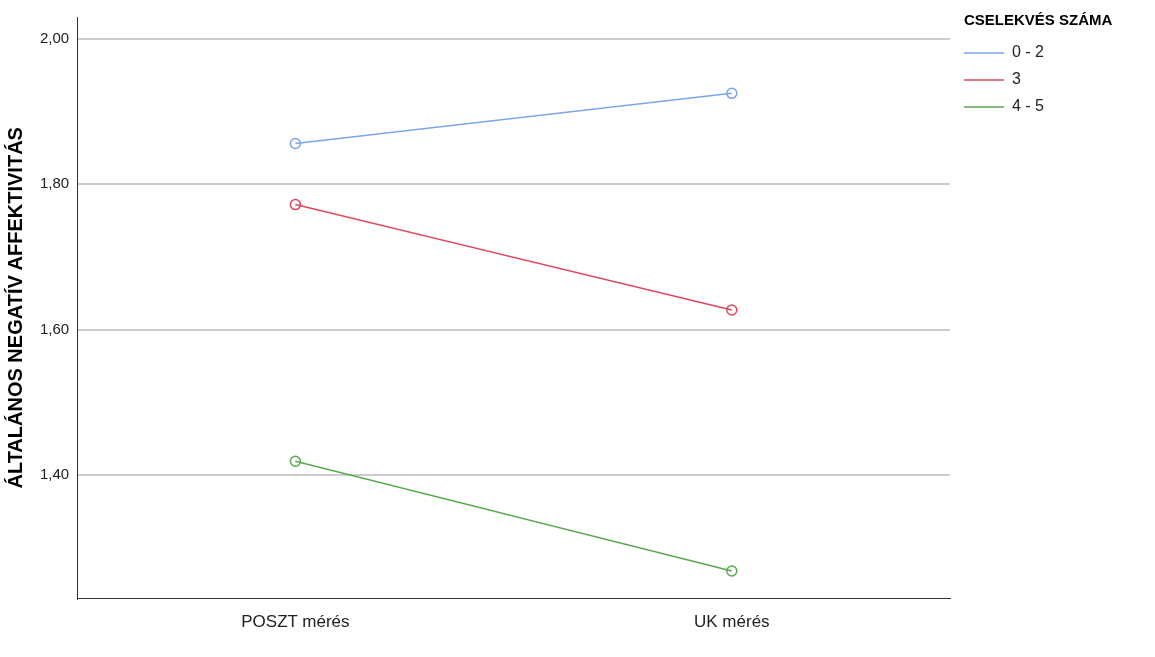  Describe the element at coordinates (1016, 79) in the screenshot. I see `legend-label: 3` at that location.